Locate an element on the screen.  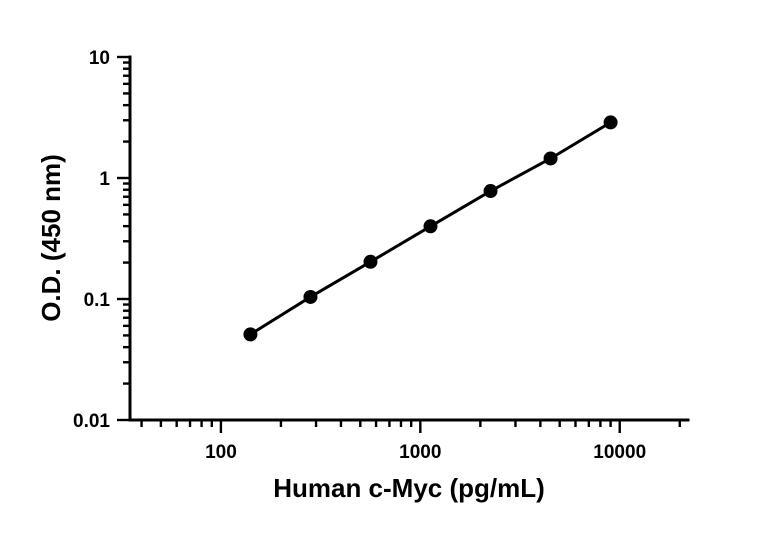
x-tick-label: 10000 is located at coordinates (619, 452).